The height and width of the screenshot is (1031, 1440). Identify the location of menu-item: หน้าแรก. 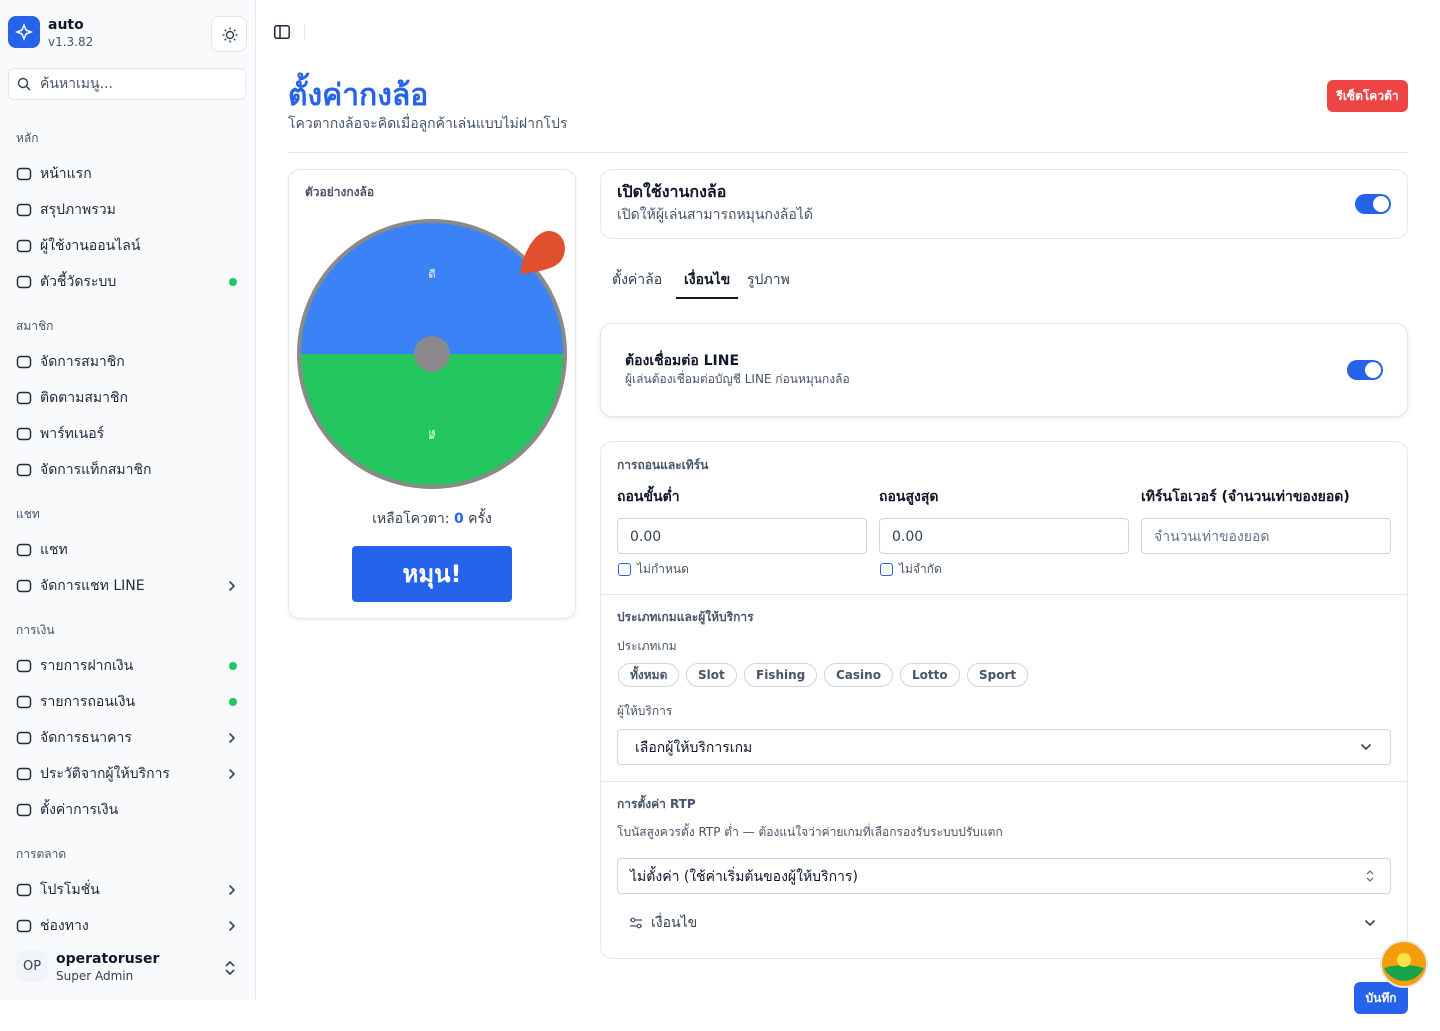
(66, 174).